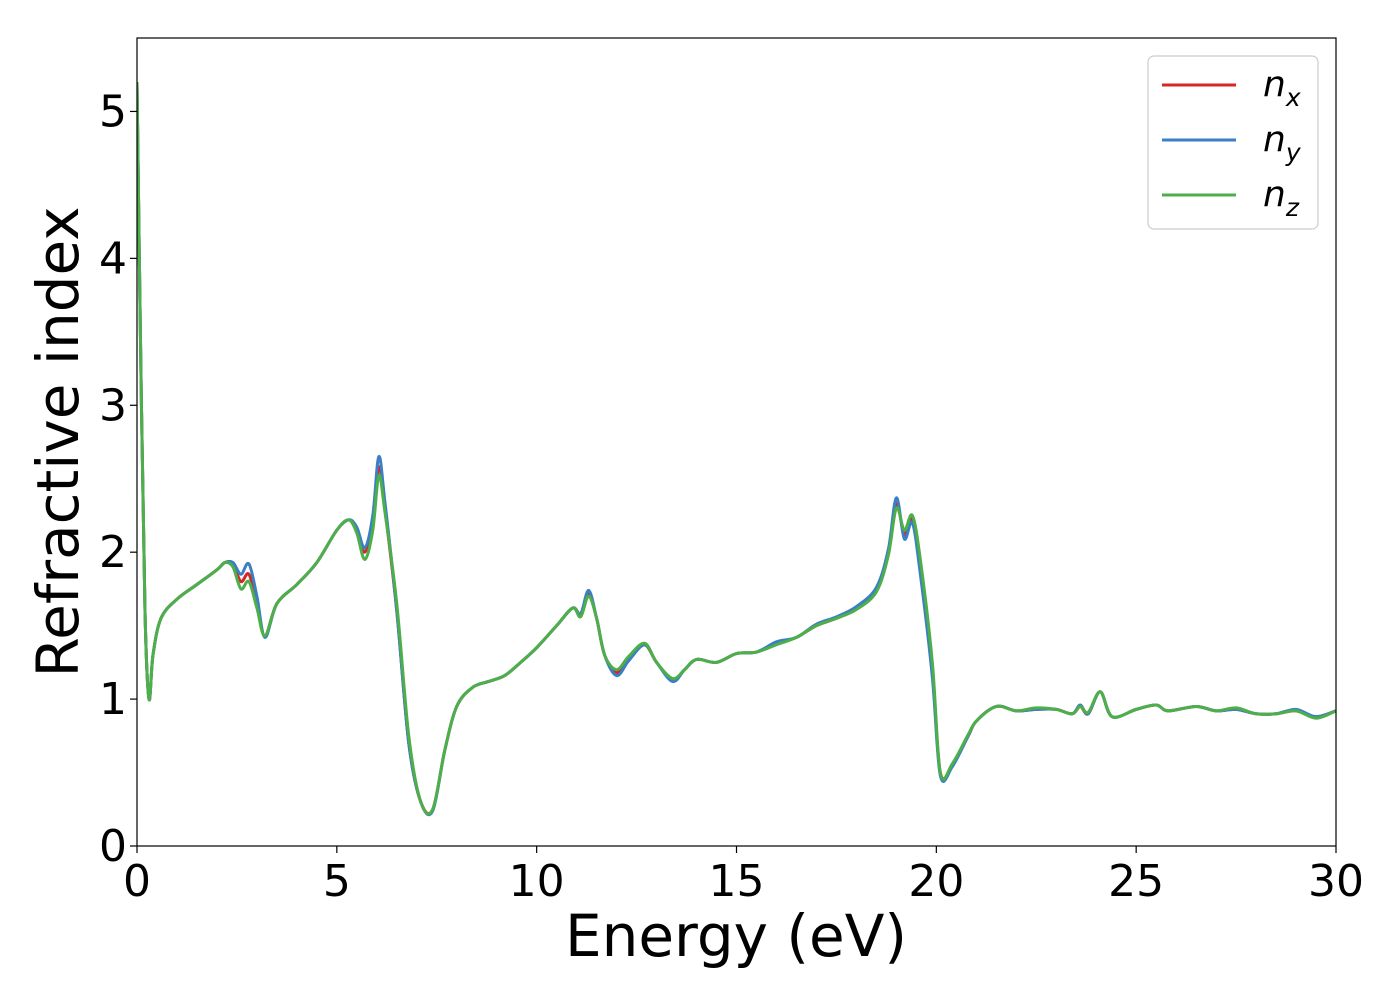 Image resolution: width=1400 pixels, height=1000 pixels. I want to click on legend-box, so click(1233, 142).